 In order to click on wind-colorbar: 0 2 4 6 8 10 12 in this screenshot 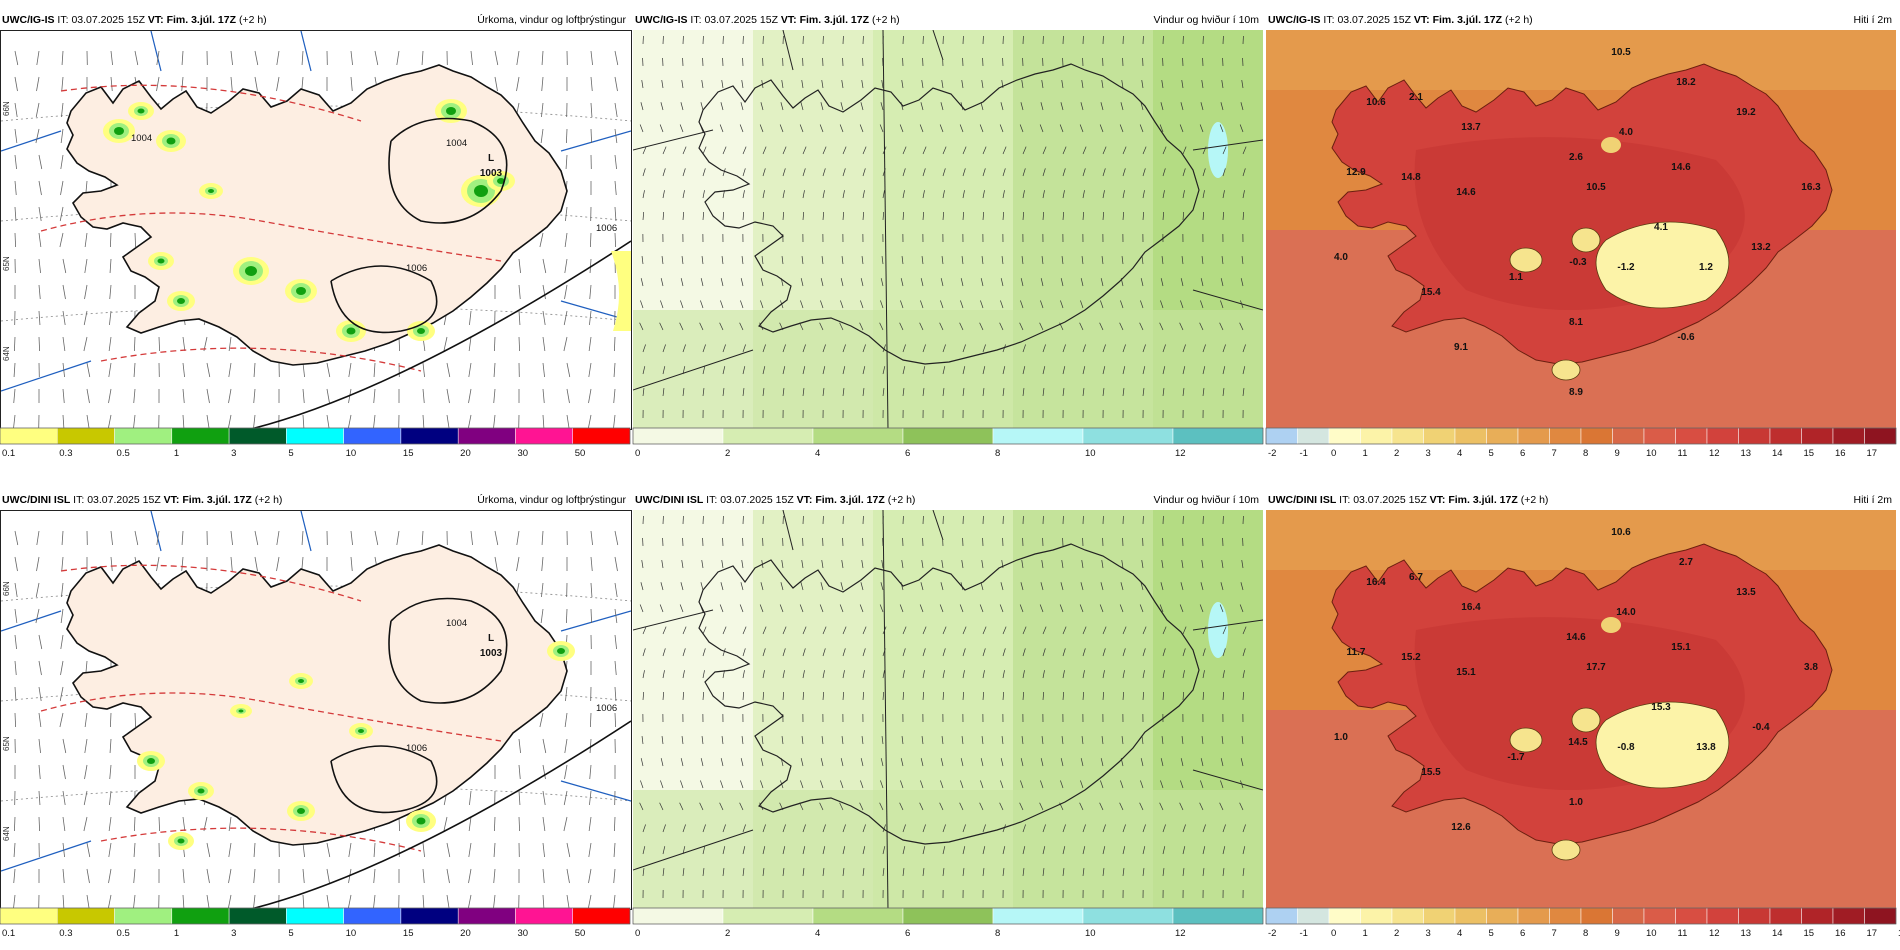, I will do `click(948, 924)`.